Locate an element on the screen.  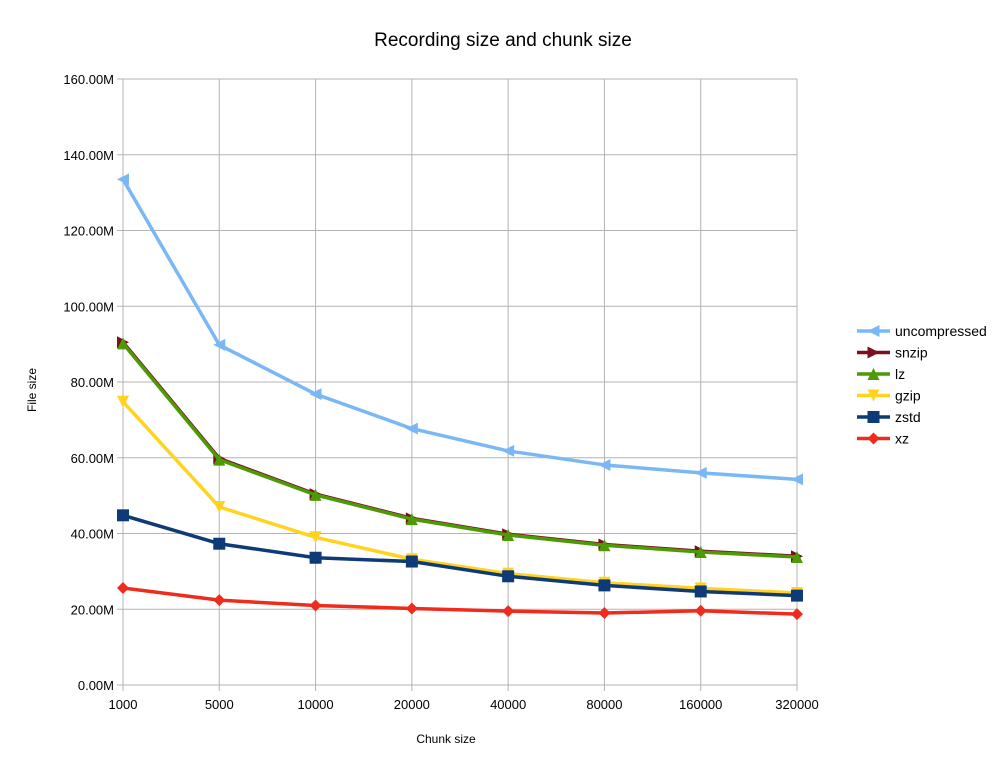
series-xz is located at coordinates (460, 601).